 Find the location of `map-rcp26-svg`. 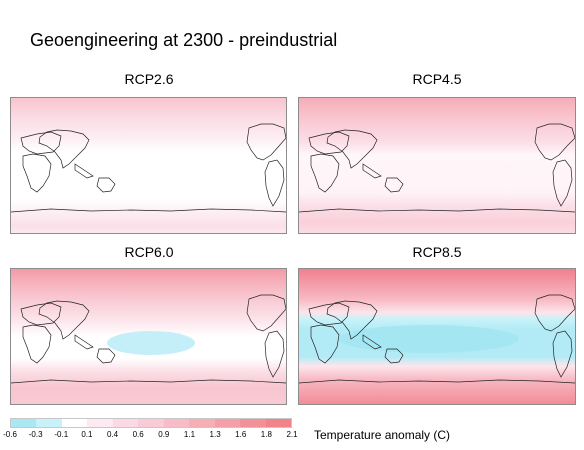

map-rcp26-svg is located at coordinates (148, 165).